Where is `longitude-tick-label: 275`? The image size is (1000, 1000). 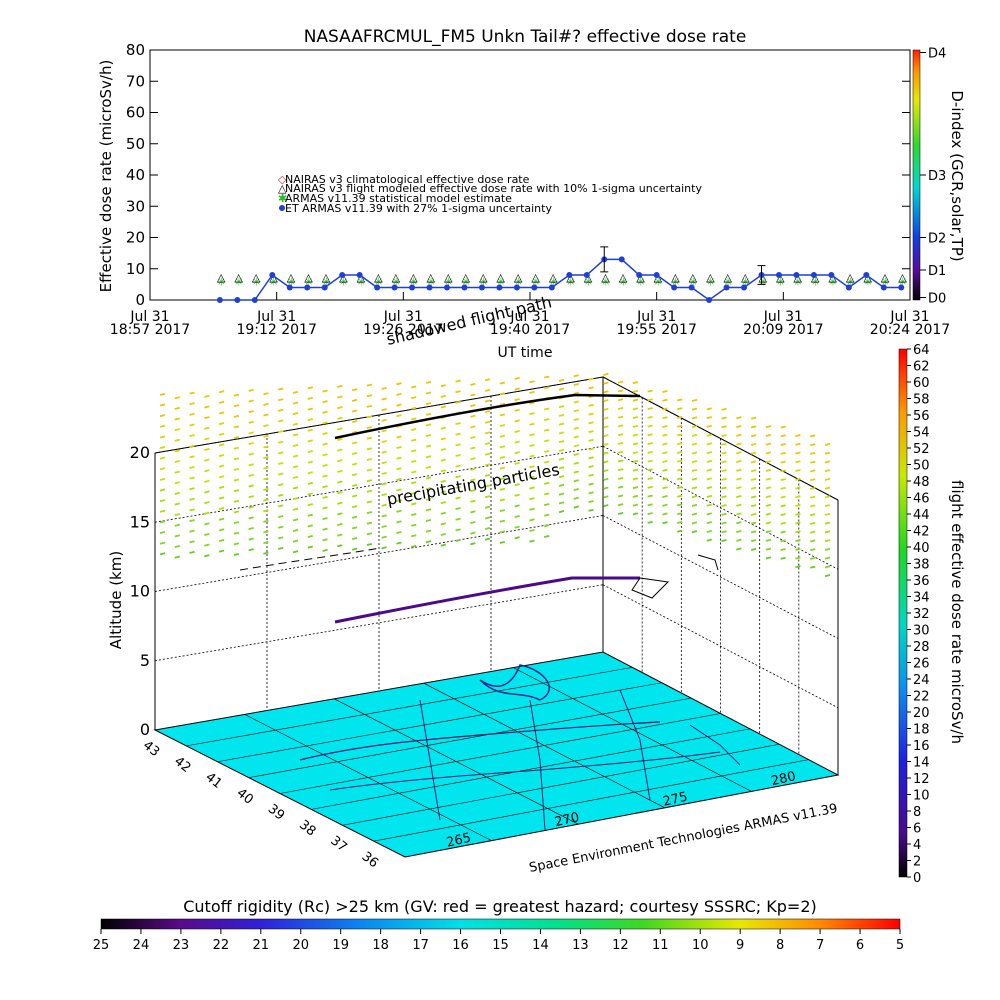 longitude-tick-label: 275 is located at coordinates (676, 800).